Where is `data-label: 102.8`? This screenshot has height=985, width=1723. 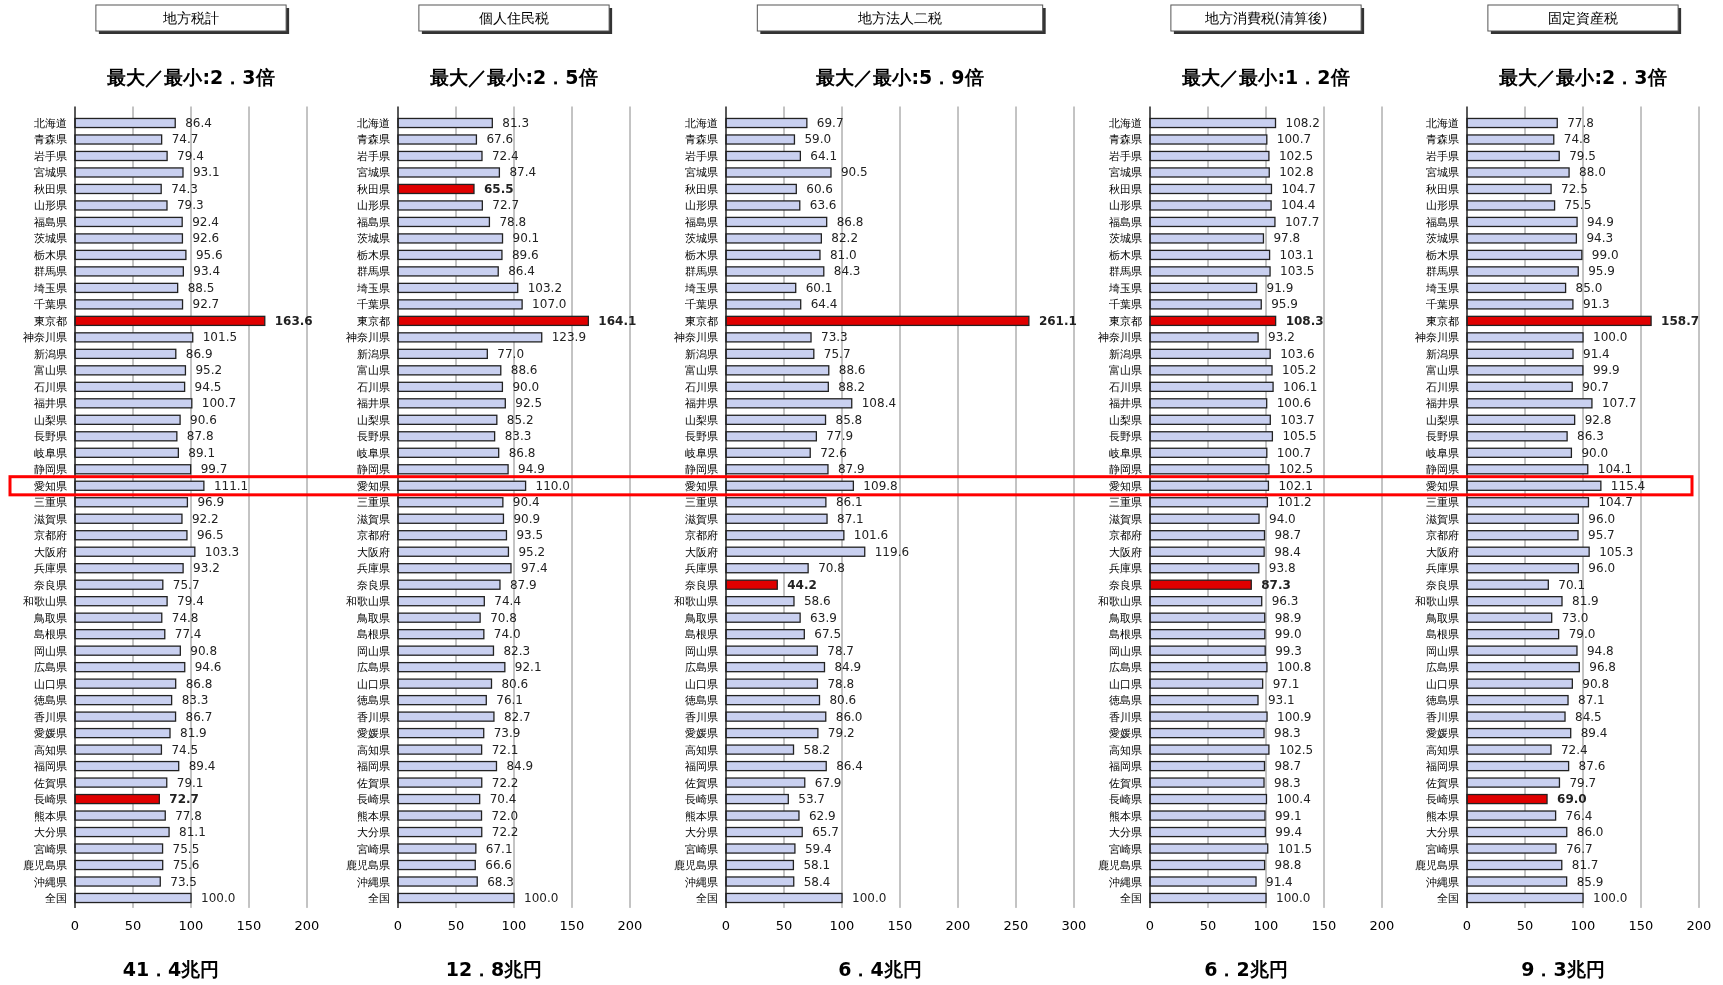
data-label: 102.8 is located at coordinates (1296, 172).